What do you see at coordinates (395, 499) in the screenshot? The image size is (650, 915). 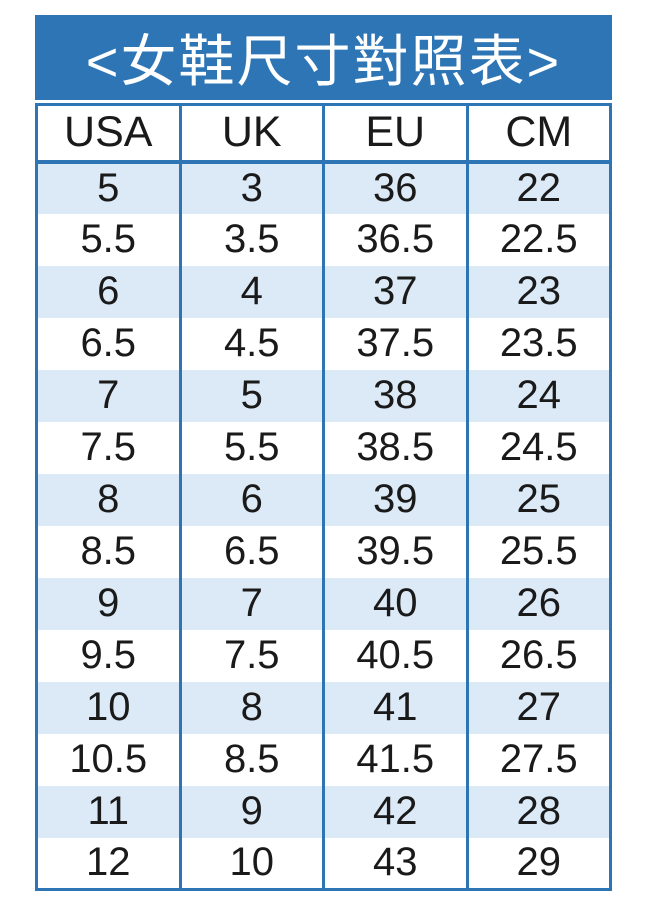 I see `size-cell: 39` at bounding box center [395, 499].